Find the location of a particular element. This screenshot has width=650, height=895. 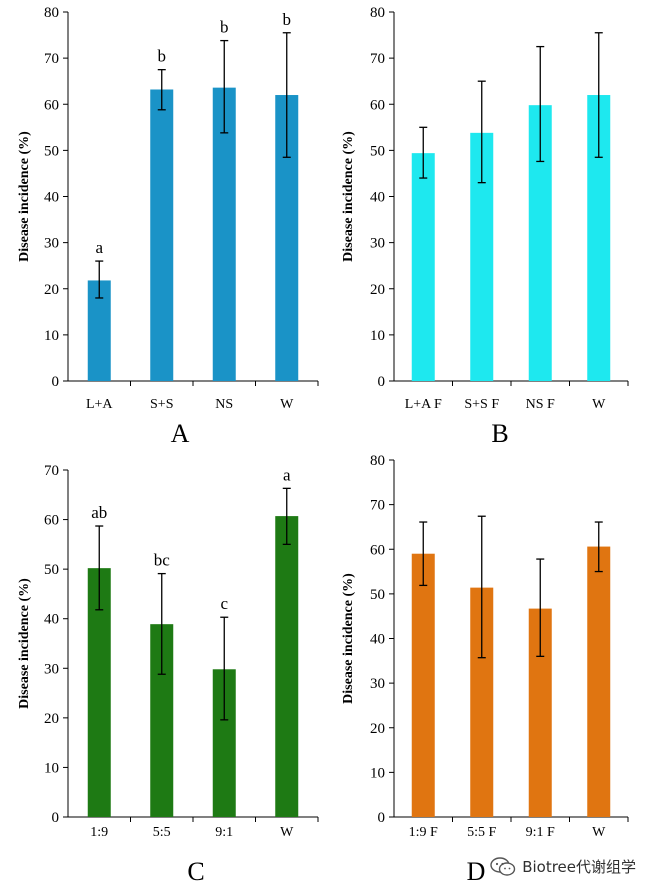

panel-label: B is located at coordinates (499, 433).